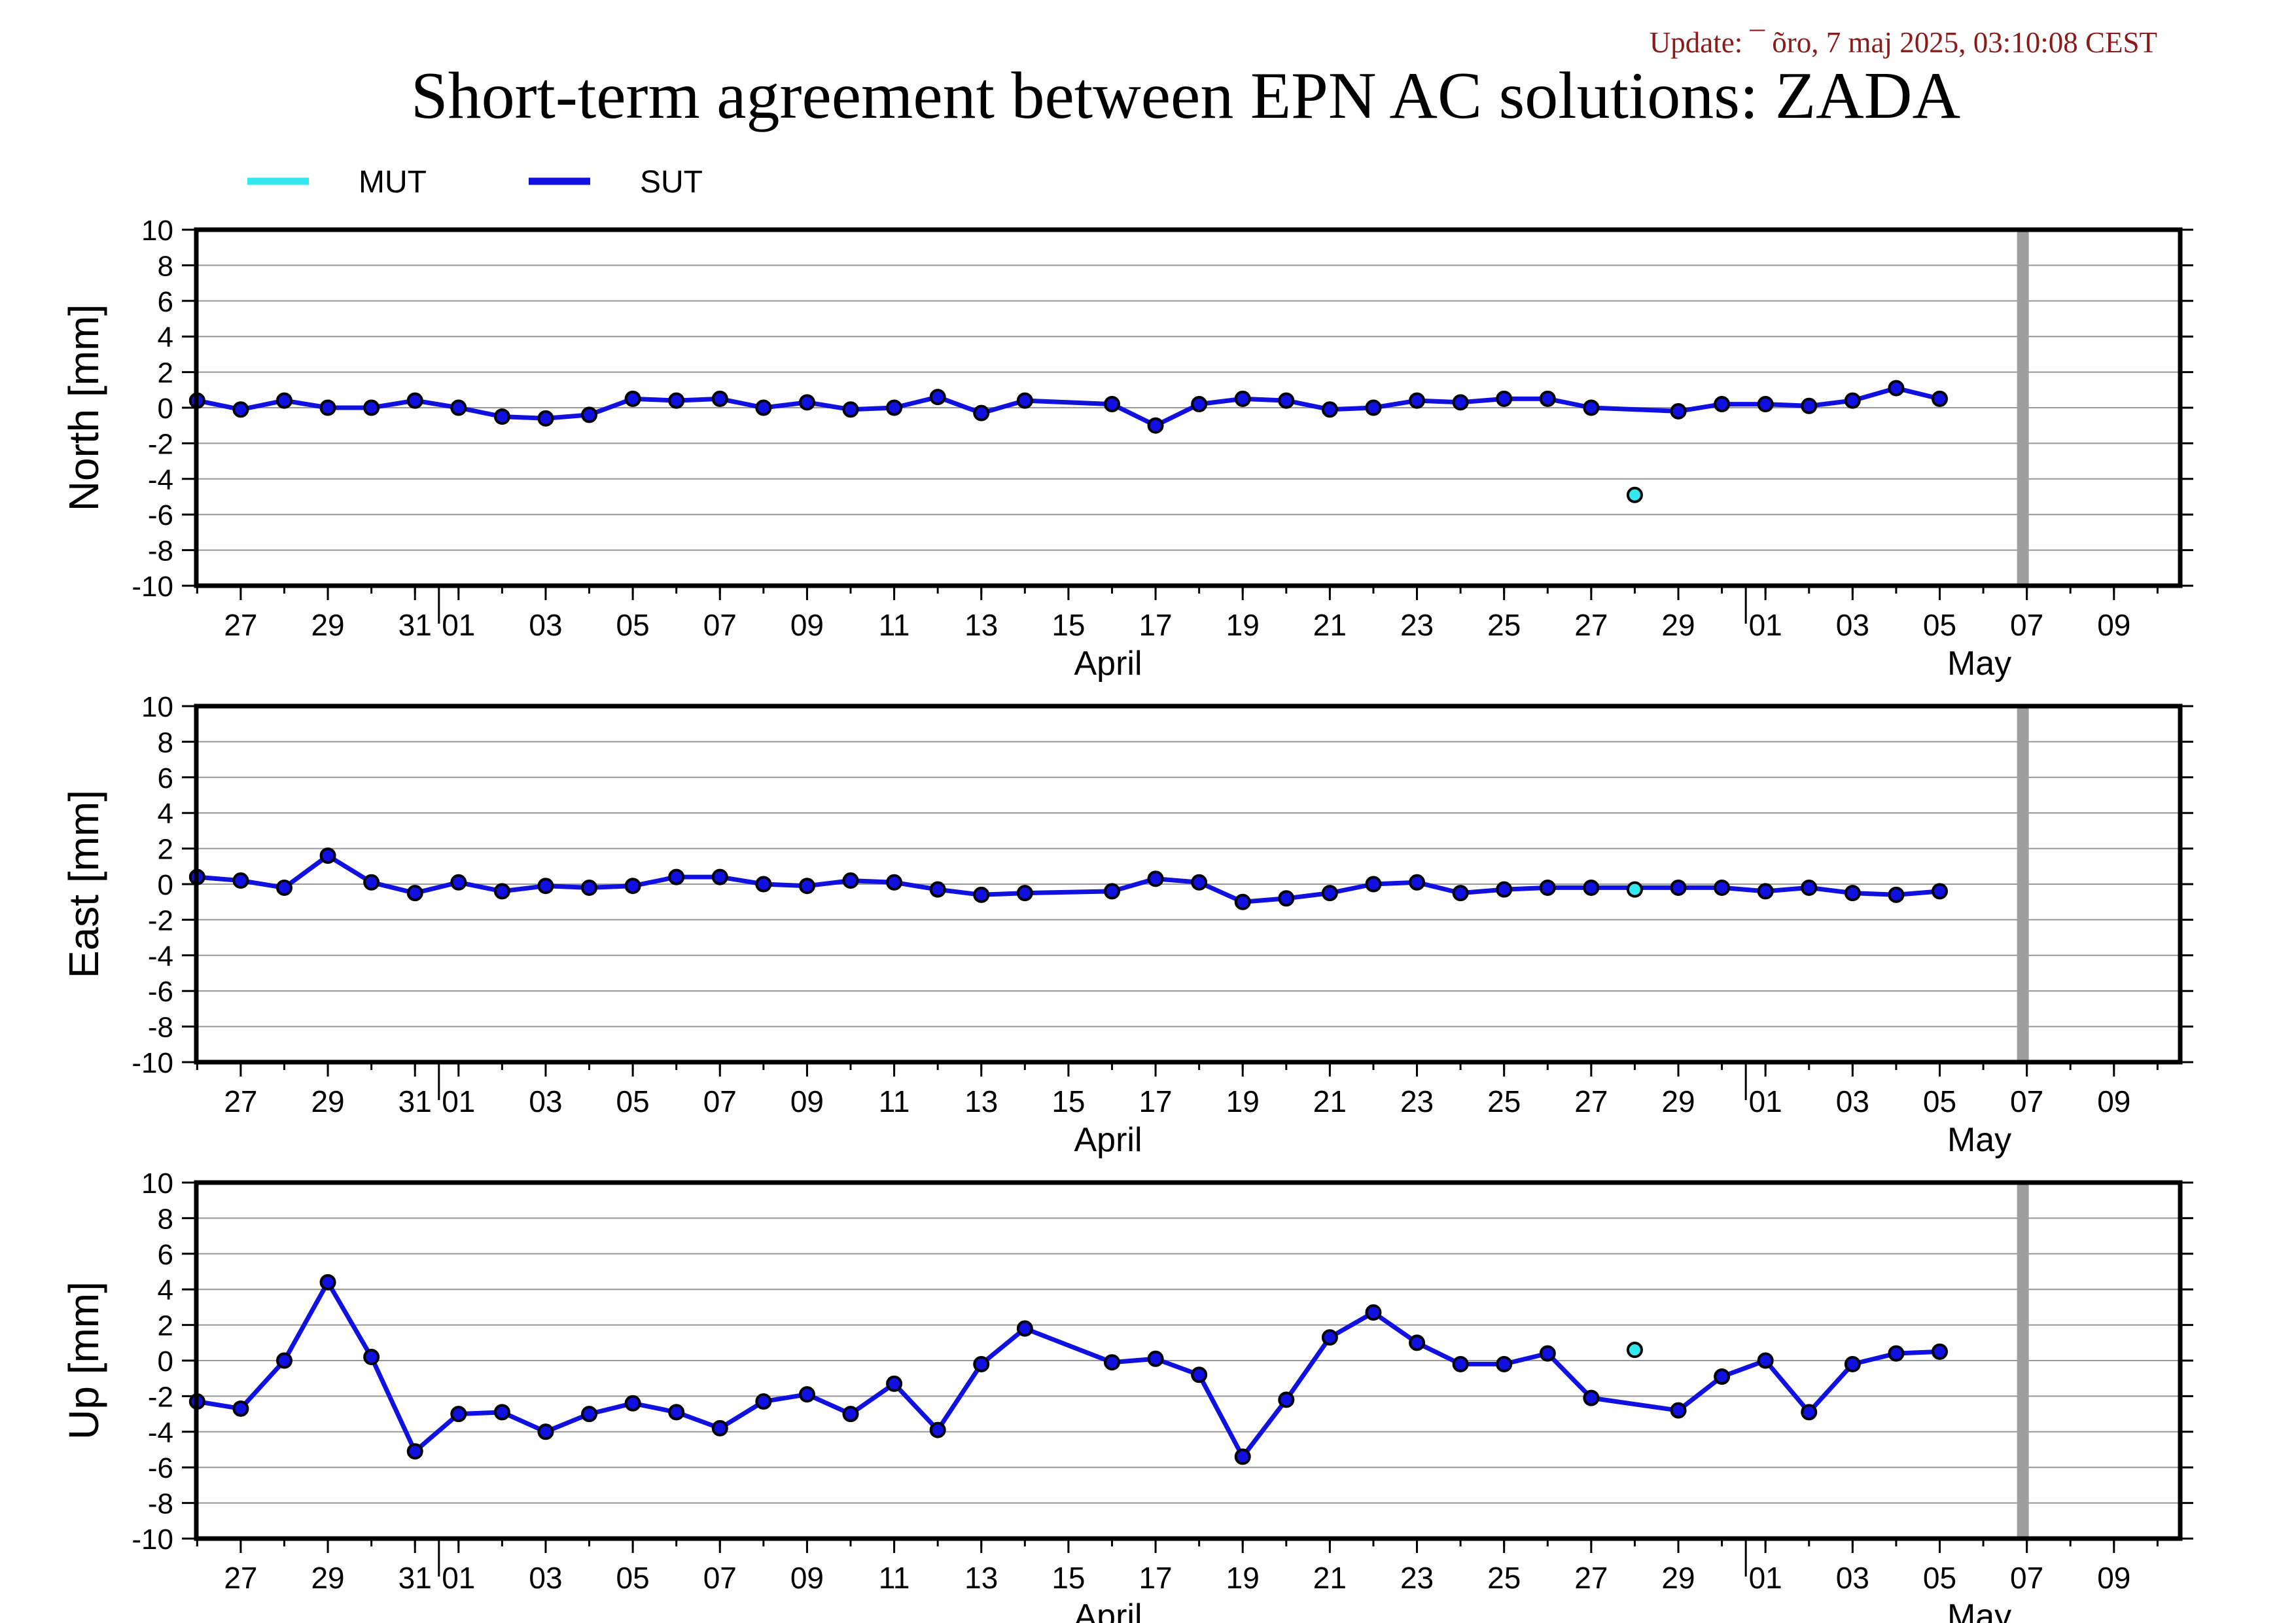  I want to click on y-tick-label: -10, so click(152, 587).